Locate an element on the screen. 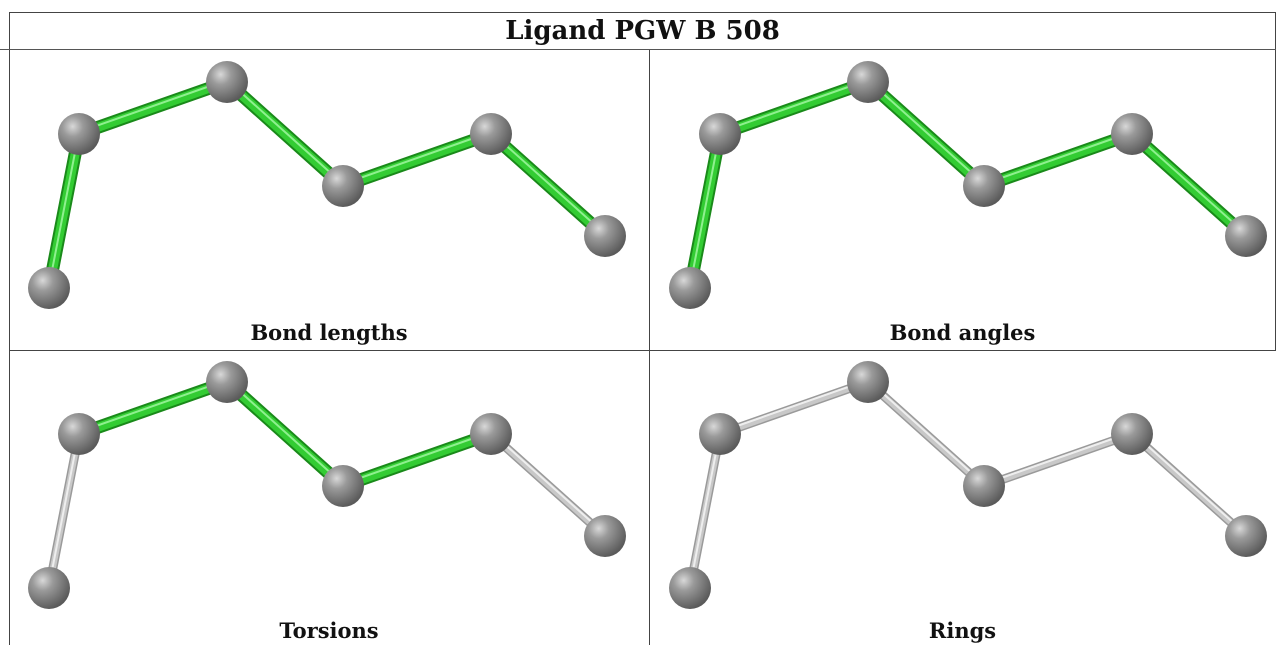 The image size is (1276, 645). title-divider is located at coordinates (638, 49).